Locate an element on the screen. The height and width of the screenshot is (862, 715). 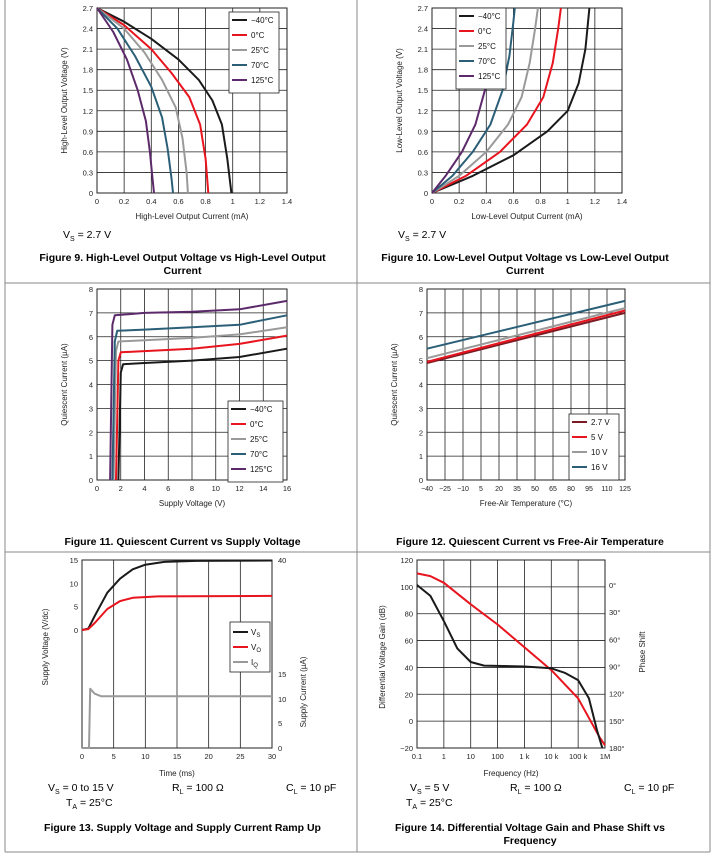
fig10-ytick-label: 1.2 is located at coordinates (423, 111).